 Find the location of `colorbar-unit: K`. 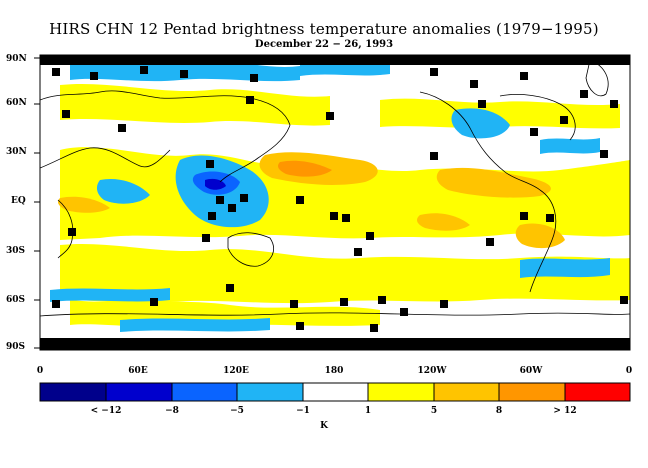

colorbar-unit: K is located at coordinates (324, 426).